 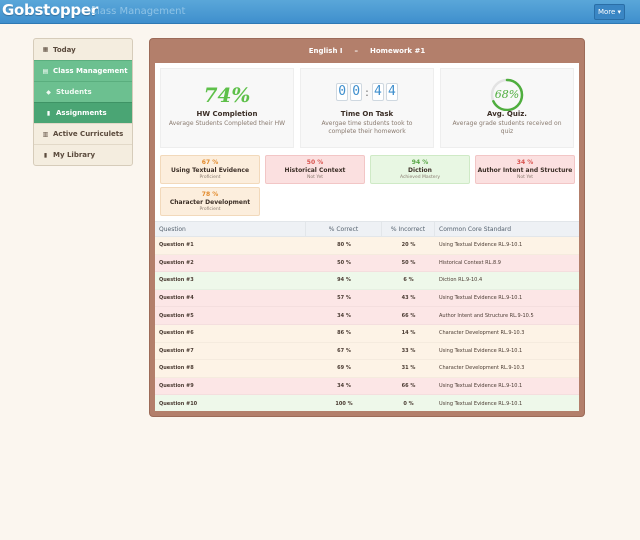 I want to click on question-cell: Question #1, so click(x=176, y=245).